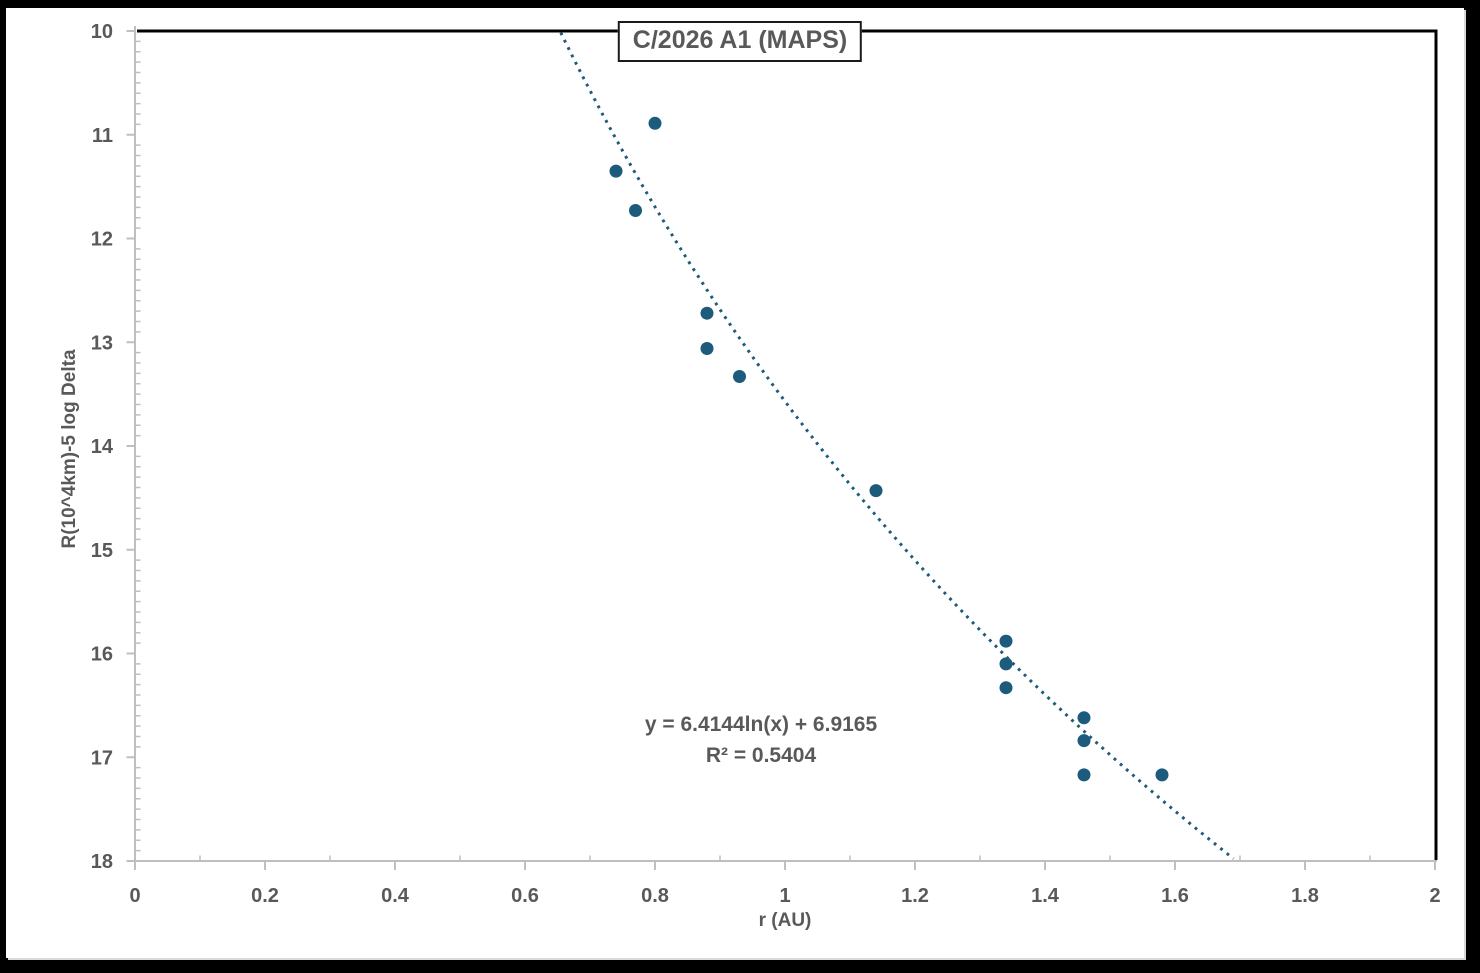 The height and width of the screenshot is (973, 1480). I want to click on x-tick-label: 0.6, so click(525, 896).